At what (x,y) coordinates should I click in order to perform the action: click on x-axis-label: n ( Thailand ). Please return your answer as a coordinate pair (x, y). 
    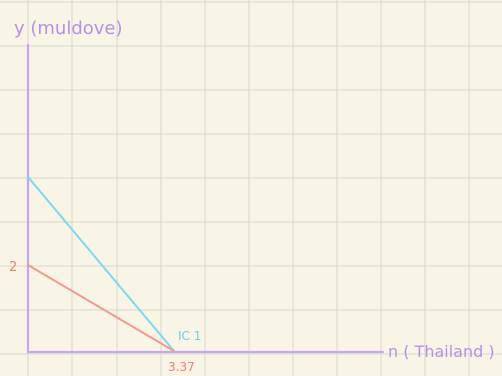
    Looking at the image, I should click on (441, 351).